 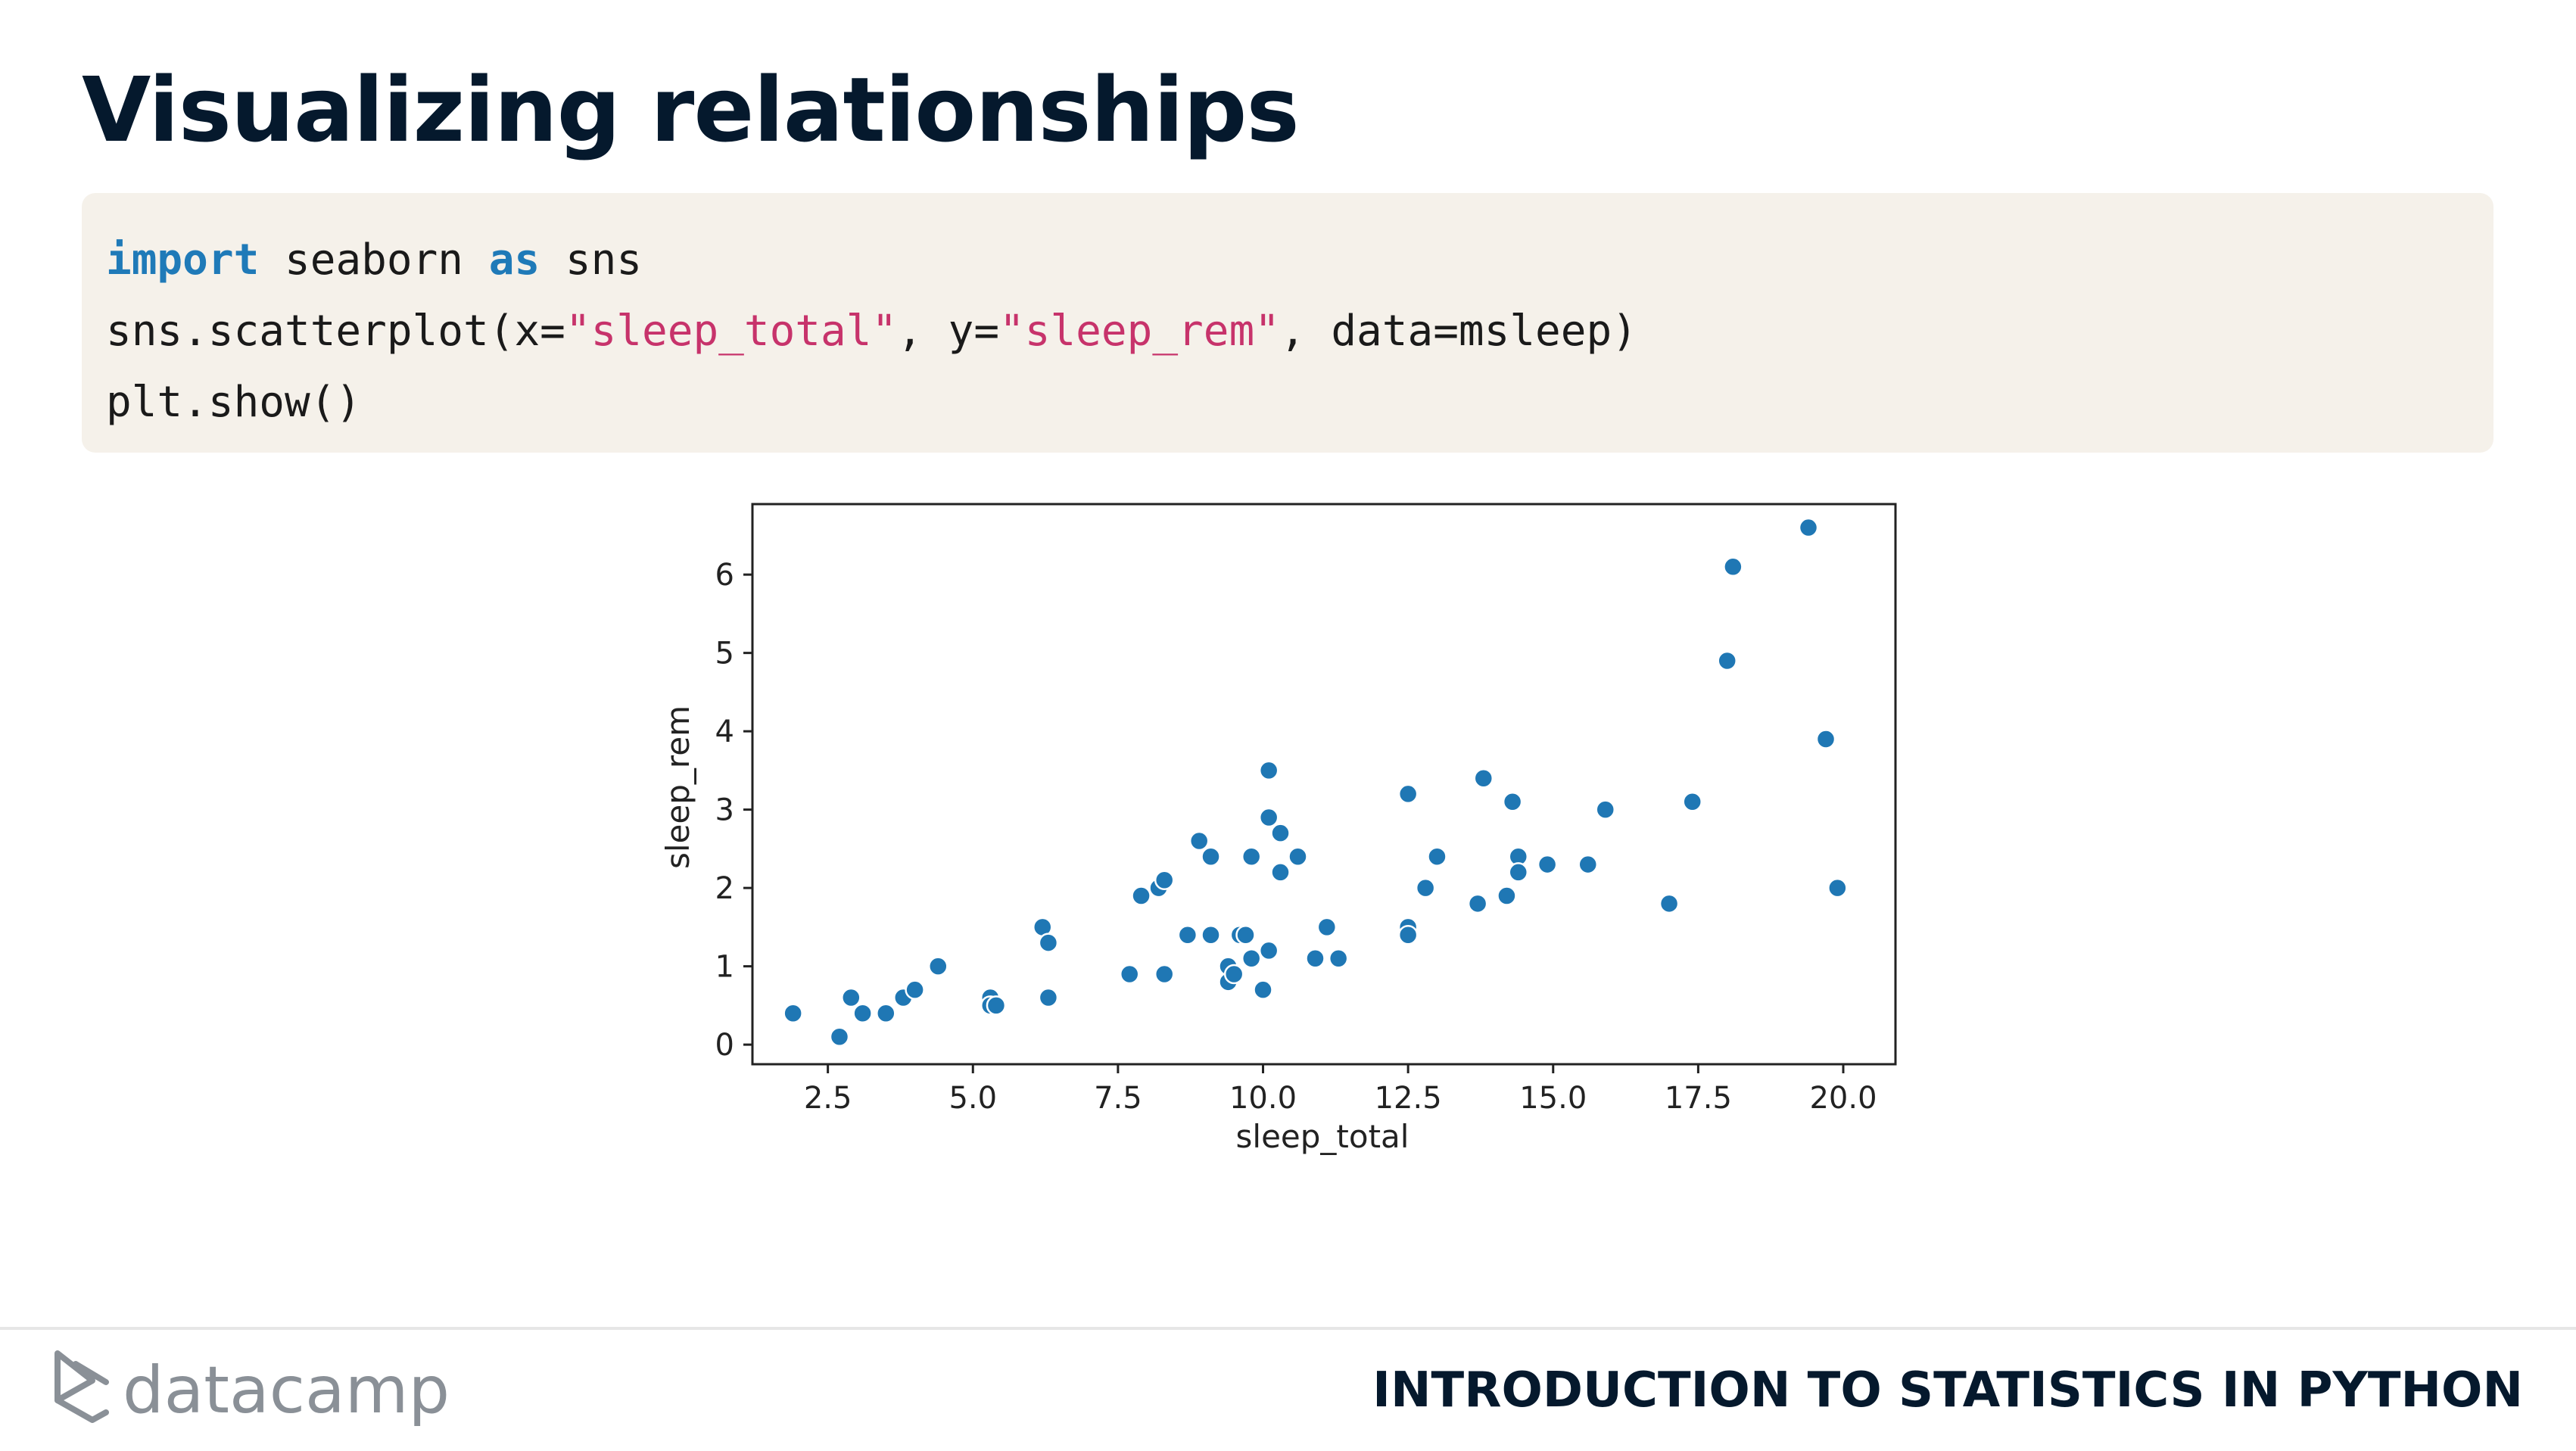 What do you see at coordinates (731, 331) in the screenshot?
I see `code-token: "sleep_total"` at bounding box center [731, 331].